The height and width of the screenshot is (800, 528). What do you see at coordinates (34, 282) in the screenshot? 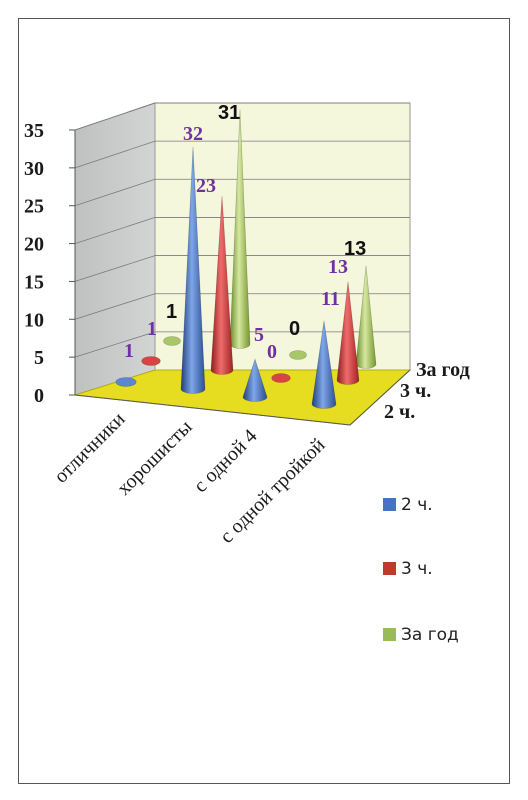
I see `y-tick-label: 15` at bounding box center [34, 282].